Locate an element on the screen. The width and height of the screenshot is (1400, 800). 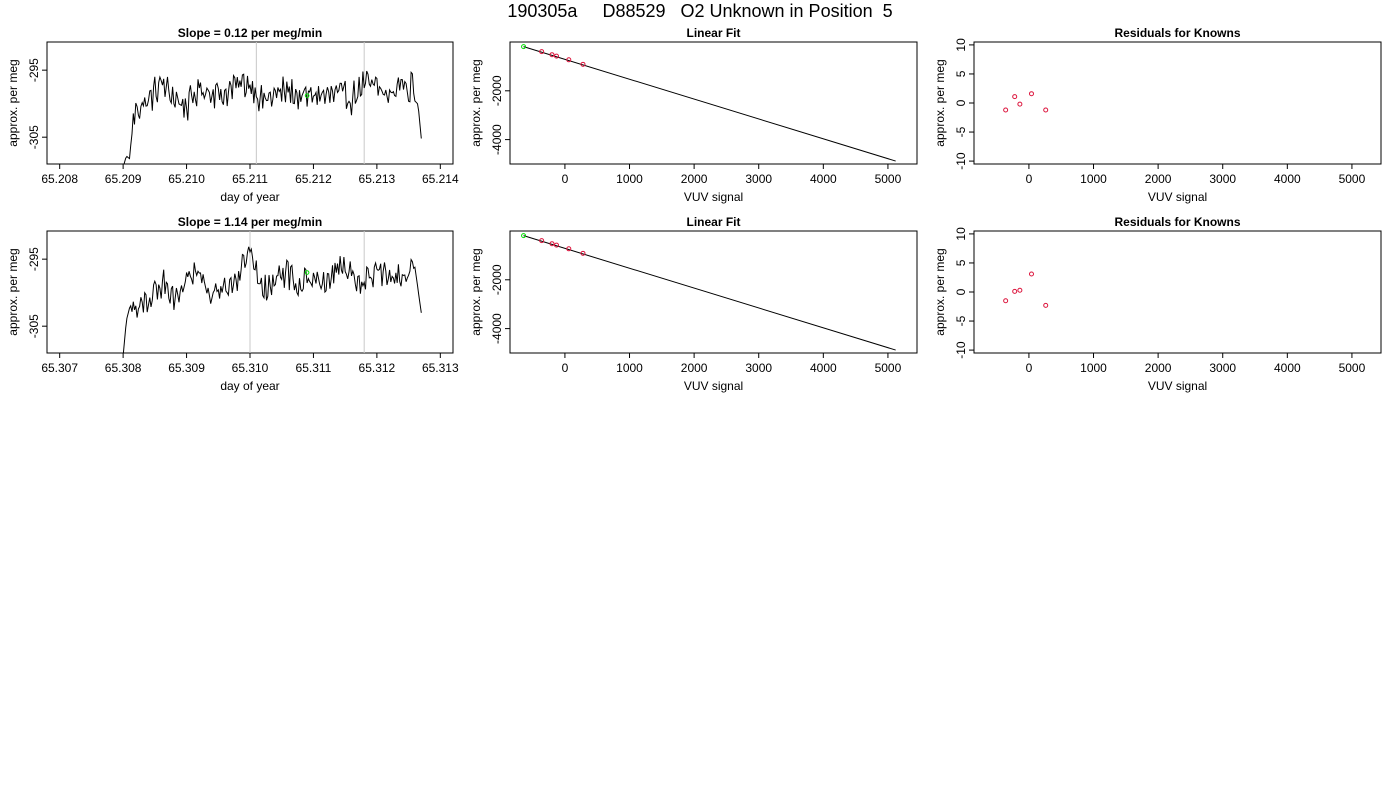
x-tick-label: 65.309 is located at coordinates (186, 368).